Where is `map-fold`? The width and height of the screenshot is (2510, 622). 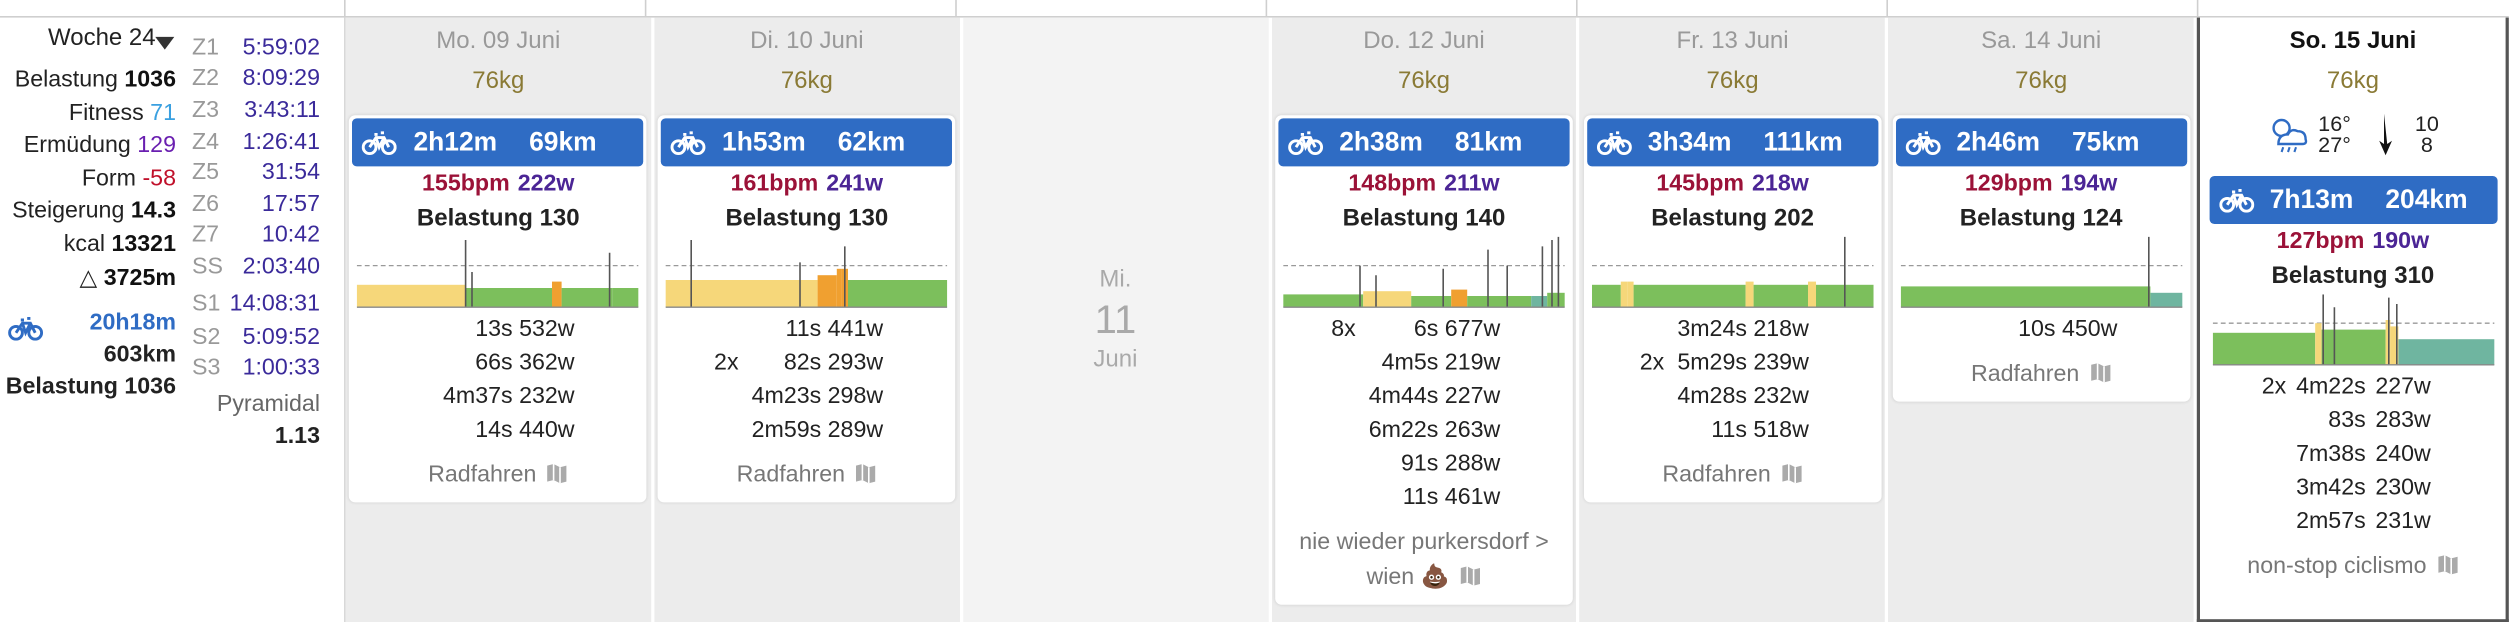
map-fold is located at coordinates (557, 473).